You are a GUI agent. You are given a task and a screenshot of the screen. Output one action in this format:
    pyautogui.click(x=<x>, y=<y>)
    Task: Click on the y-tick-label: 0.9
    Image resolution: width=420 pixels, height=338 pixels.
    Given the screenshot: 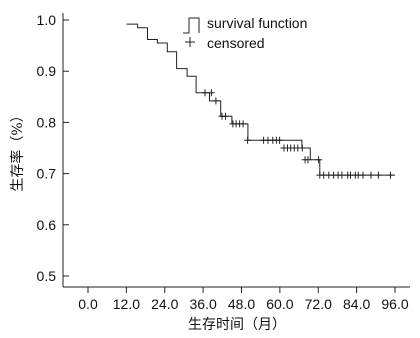 What is the action you would take?
    pyautogui.click(x=47, y=71)
    